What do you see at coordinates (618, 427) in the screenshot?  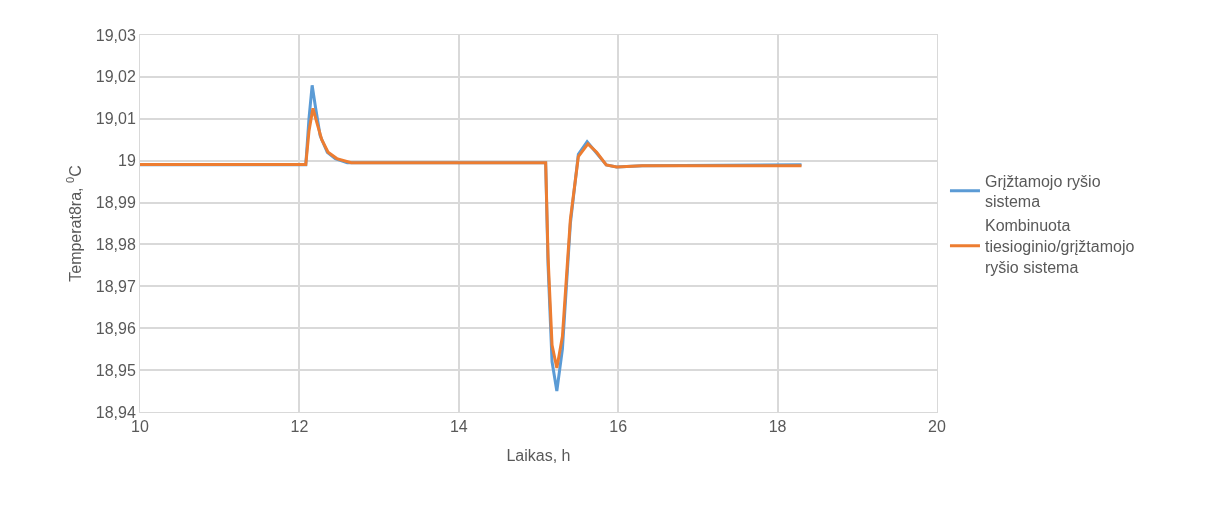 I see `x-tick-label: 16` at bounding box center [618, 427].